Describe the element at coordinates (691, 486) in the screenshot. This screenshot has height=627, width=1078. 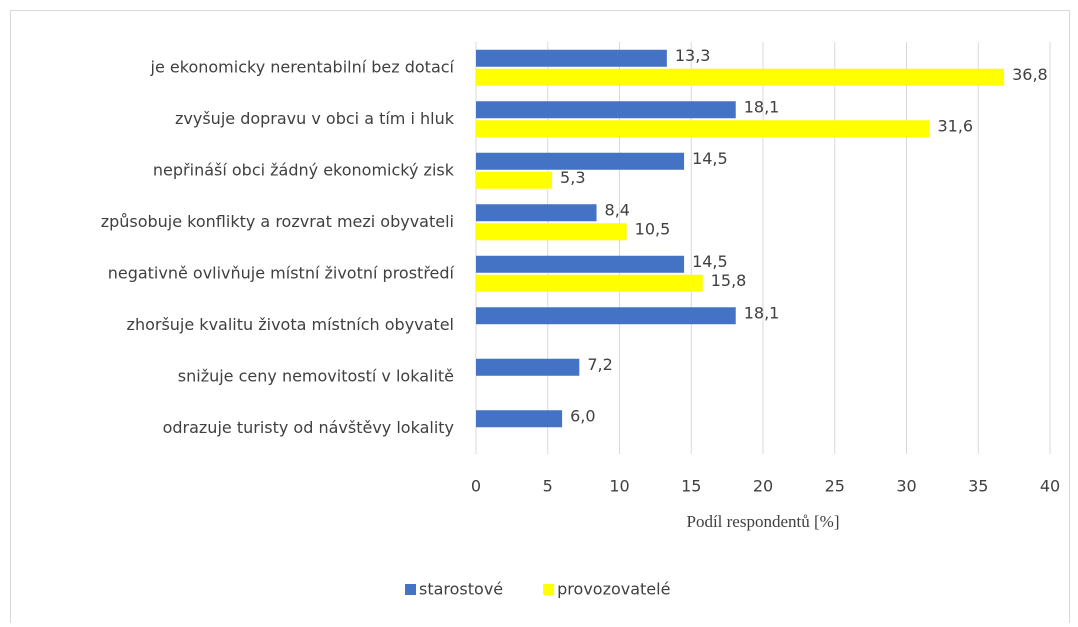
I see `x-tick-label: 15` at that location.